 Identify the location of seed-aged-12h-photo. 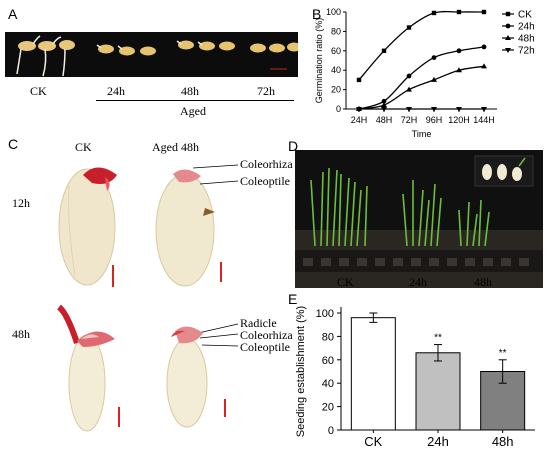
(187, 225).